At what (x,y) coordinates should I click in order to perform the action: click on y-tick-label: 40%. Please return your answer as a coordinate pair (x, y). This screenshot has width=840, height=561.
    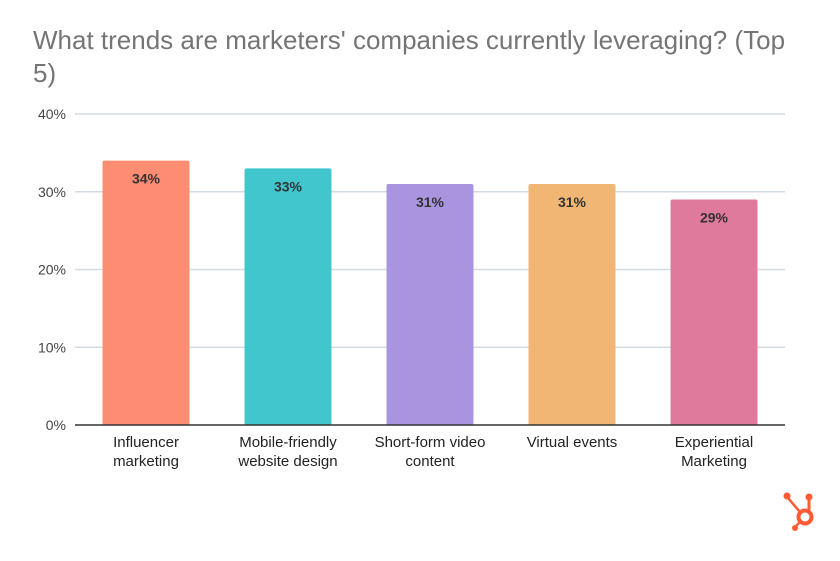
    Looking at the image, I should click on (52, 114).